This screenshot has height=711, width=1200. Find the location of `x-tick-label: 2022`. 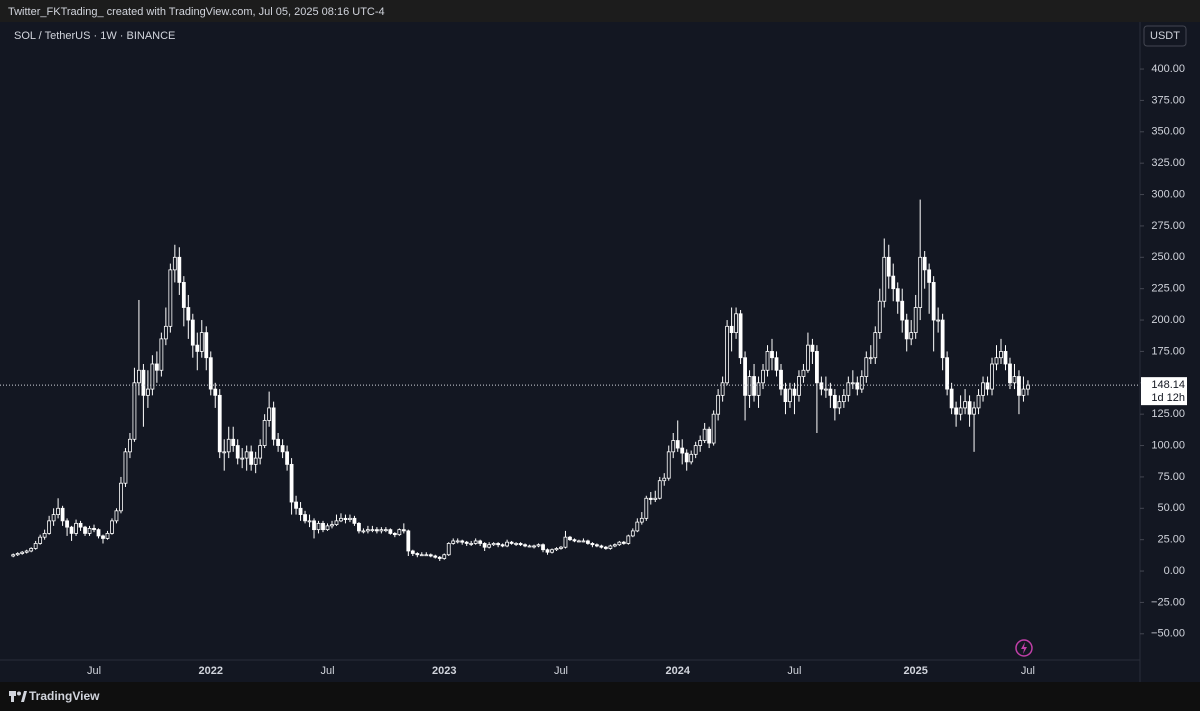

x-tick-label: 2022 is located at coordinates (211, 671).